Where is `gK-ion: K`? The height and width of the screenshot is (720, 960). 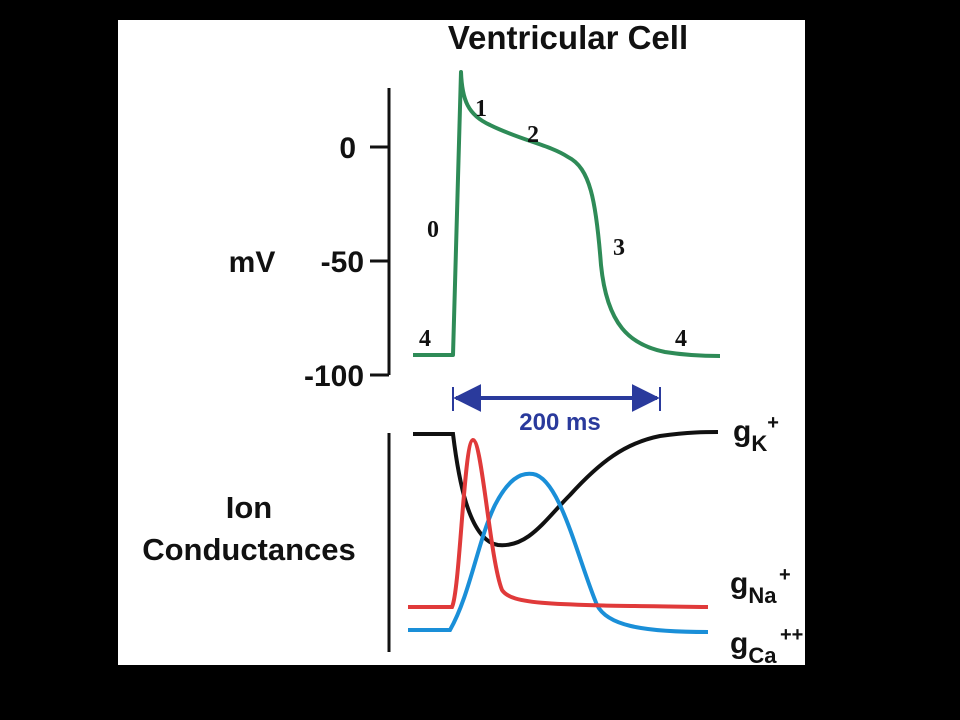
gK-ion: K is located at coordinates (759, 443).